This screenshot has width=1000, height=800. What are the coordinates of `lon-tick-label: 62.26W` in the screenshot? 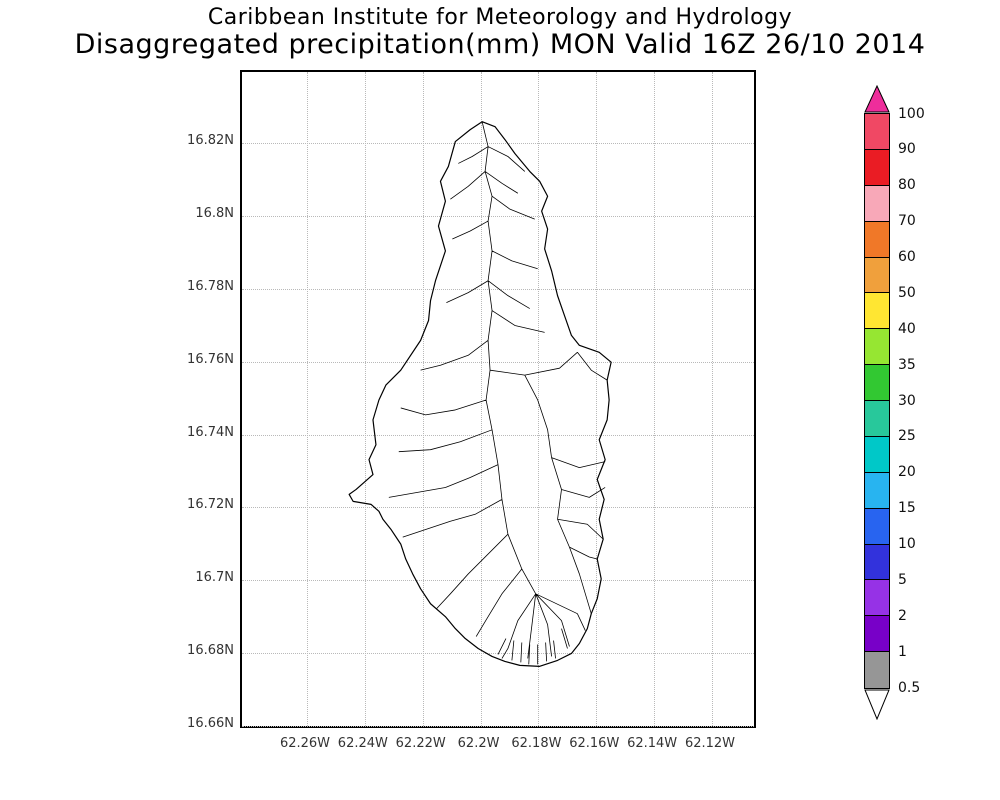 It's located at (305, 743).